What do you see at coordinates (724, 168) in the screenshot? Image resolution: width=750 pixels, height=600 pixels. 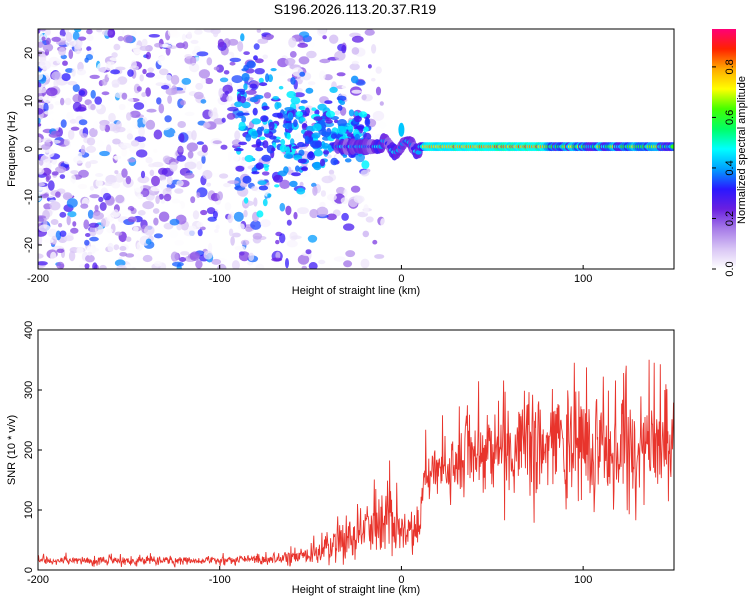 I see `colorbar-ticks: 0.0 0.2 0.4 0.6 0.8` at bounding box center [724, 168].